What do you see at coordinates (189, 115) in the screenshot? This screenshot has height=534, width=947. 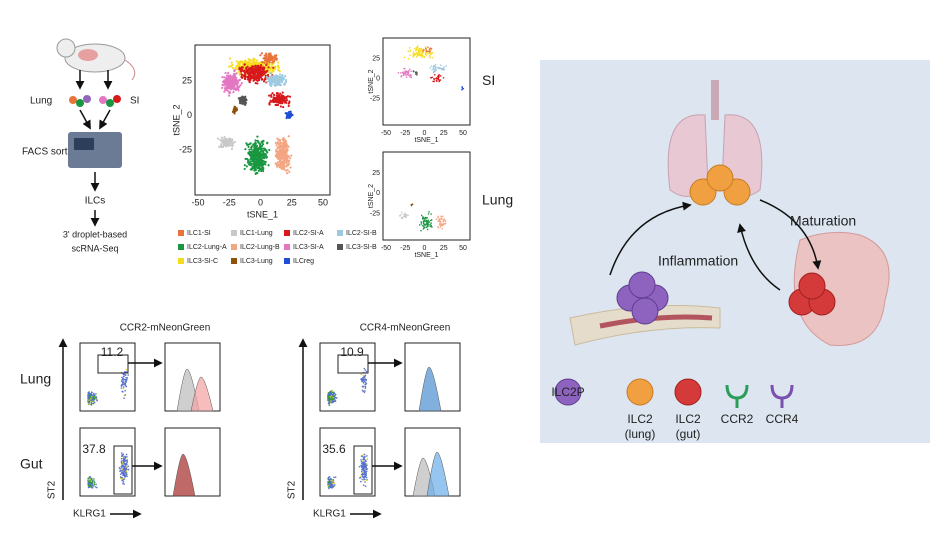 I see `y-tick-label: 0` at bounding box center [189, 115].